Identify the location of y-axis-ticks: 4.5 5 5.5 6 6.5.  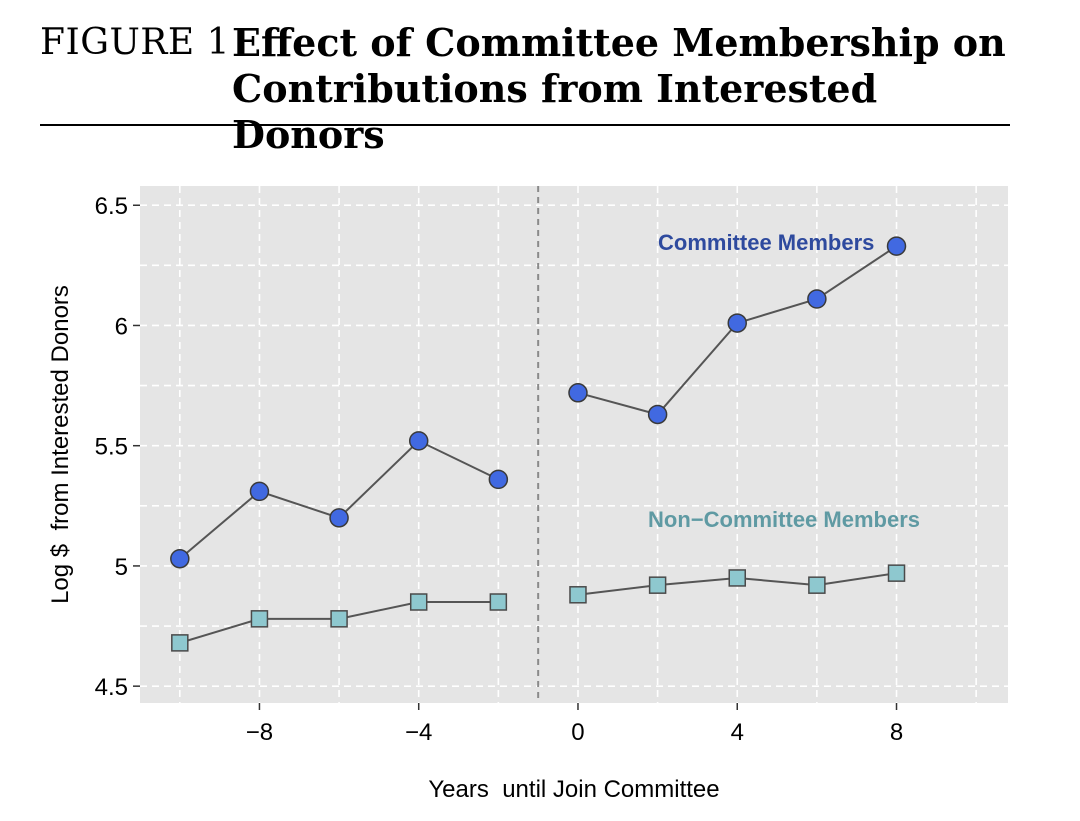
(117, 447).